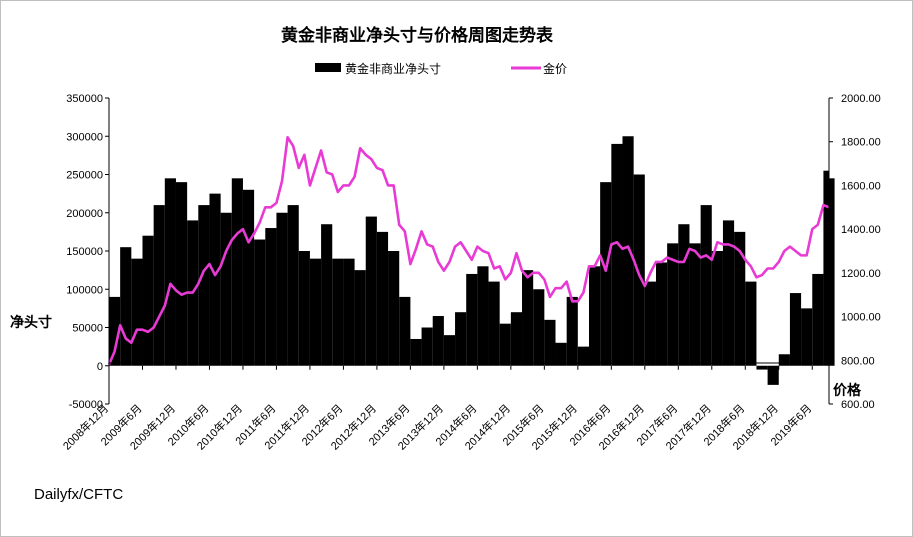  Describe the element at coordinates (86, 405) in the screenshot. I see `left-tick-label: -50000` at that location.